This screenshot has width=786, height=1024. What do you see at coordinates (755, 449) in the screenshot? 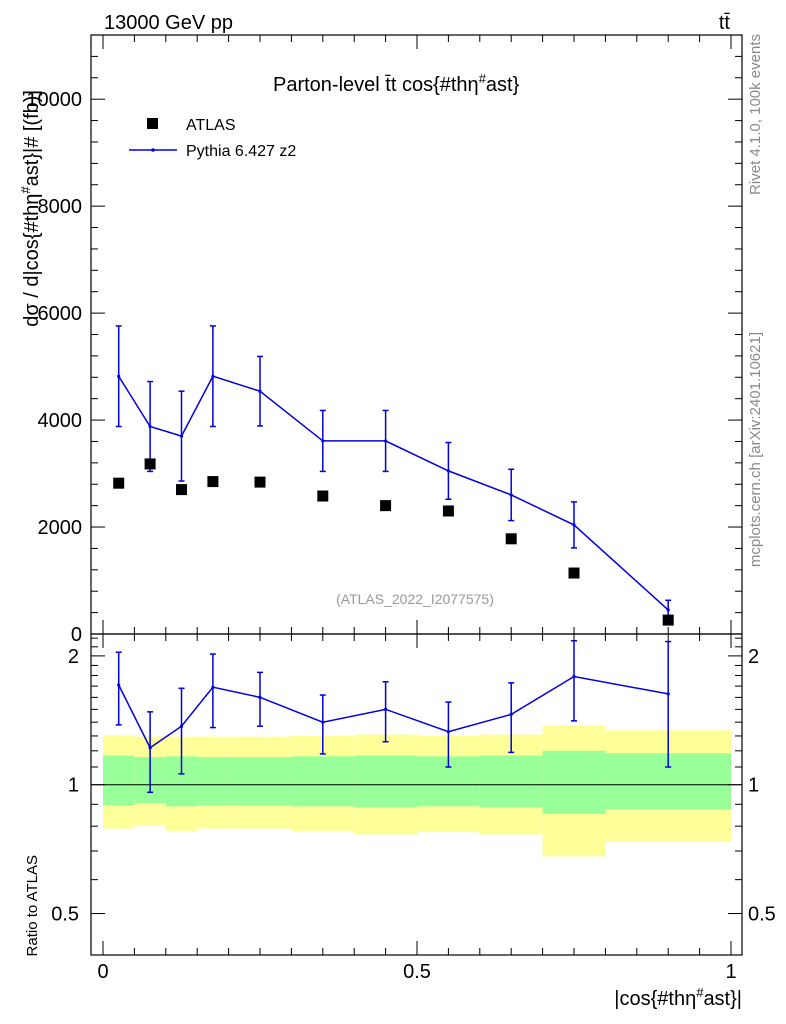
I see `mcplots-source-label: mcplots.cern.ch [arXiv:2401.10621]` at bounding box center [755, 449].